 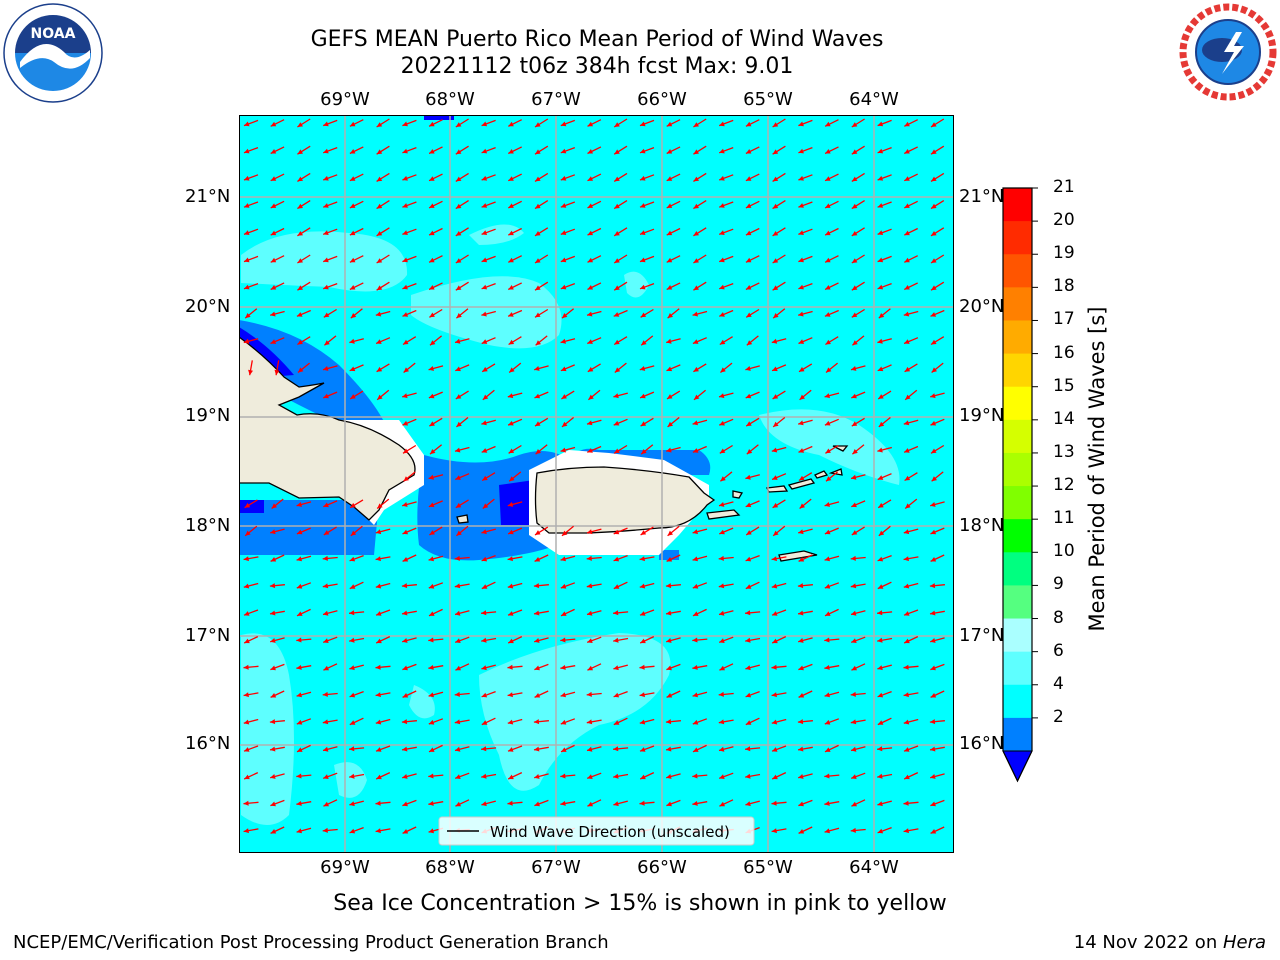 I want to click on colorbar-extend-arrow, so click(x=1017, y=766).